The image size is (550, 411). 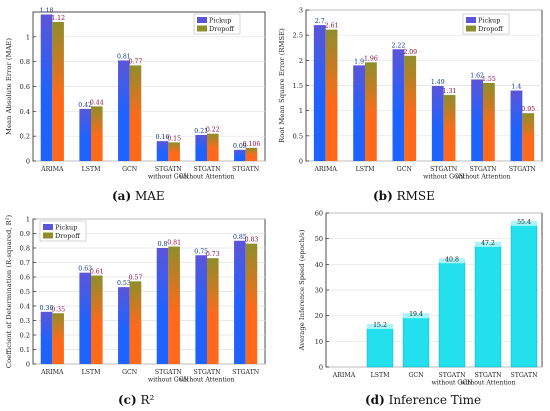 I want to click on data-label: 0.15, so click(x=174, y=138).